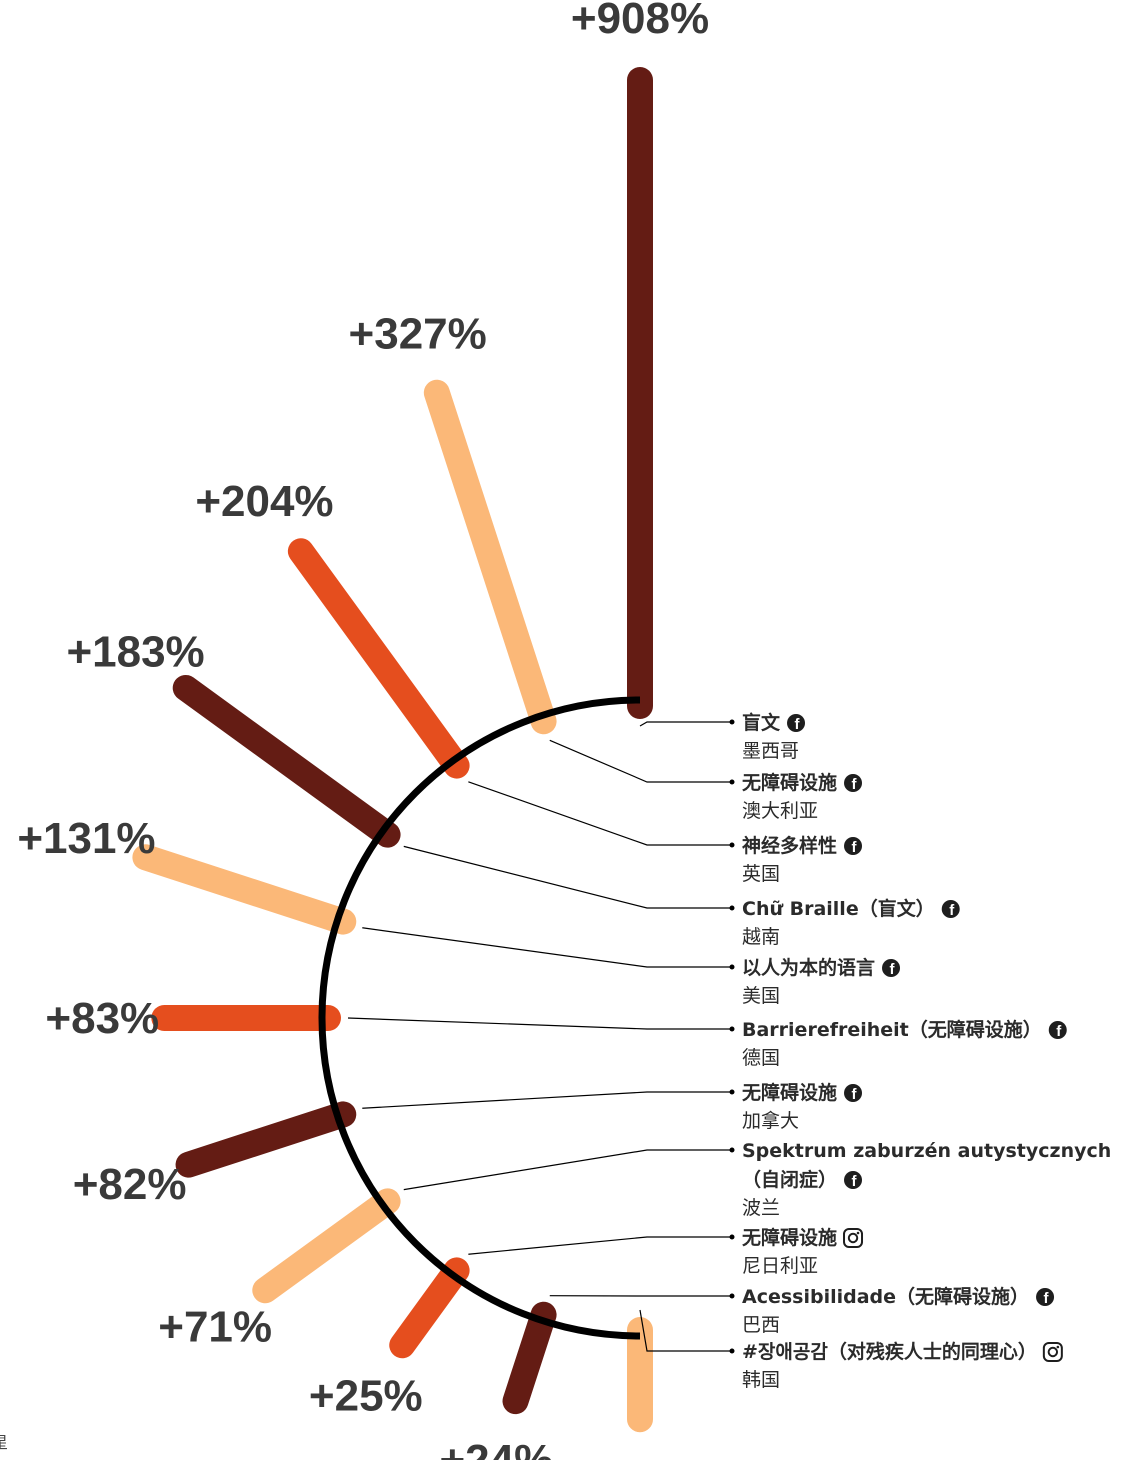  Describe the element at coordinates (366, 1395) in the screenshot. I see `value-label-9: +25%` at that location.